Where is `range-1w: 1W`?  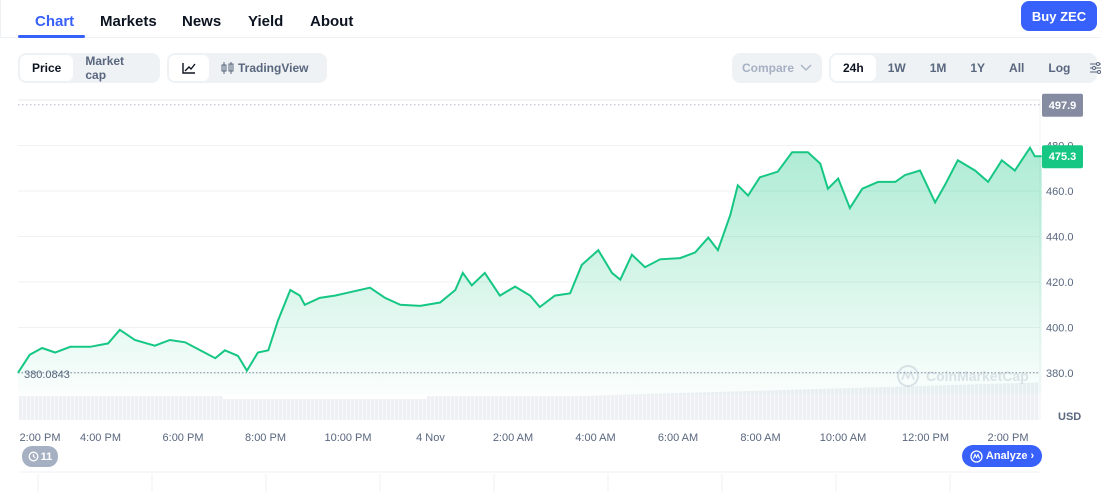
range-1w: 1W is located at coordinates (896, 68).